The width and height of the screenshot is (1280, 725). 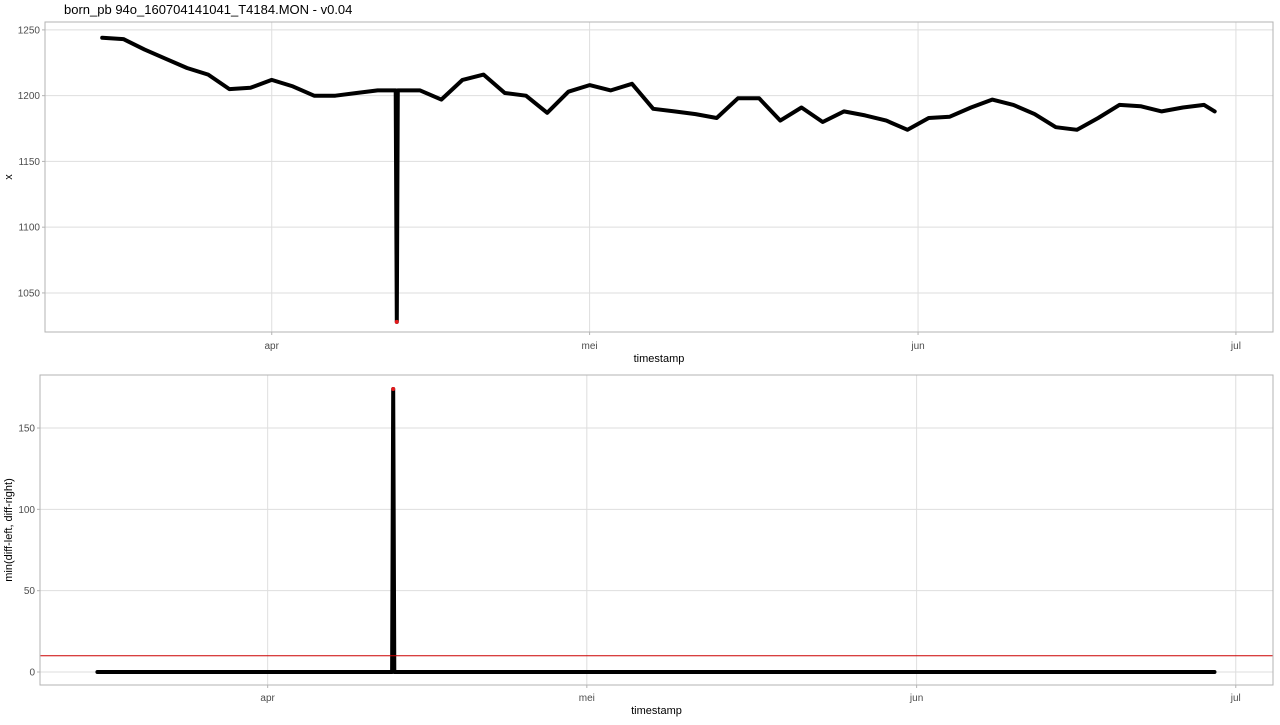 I want to click on y-tick-label: 1150, so click(x=29, y=162).